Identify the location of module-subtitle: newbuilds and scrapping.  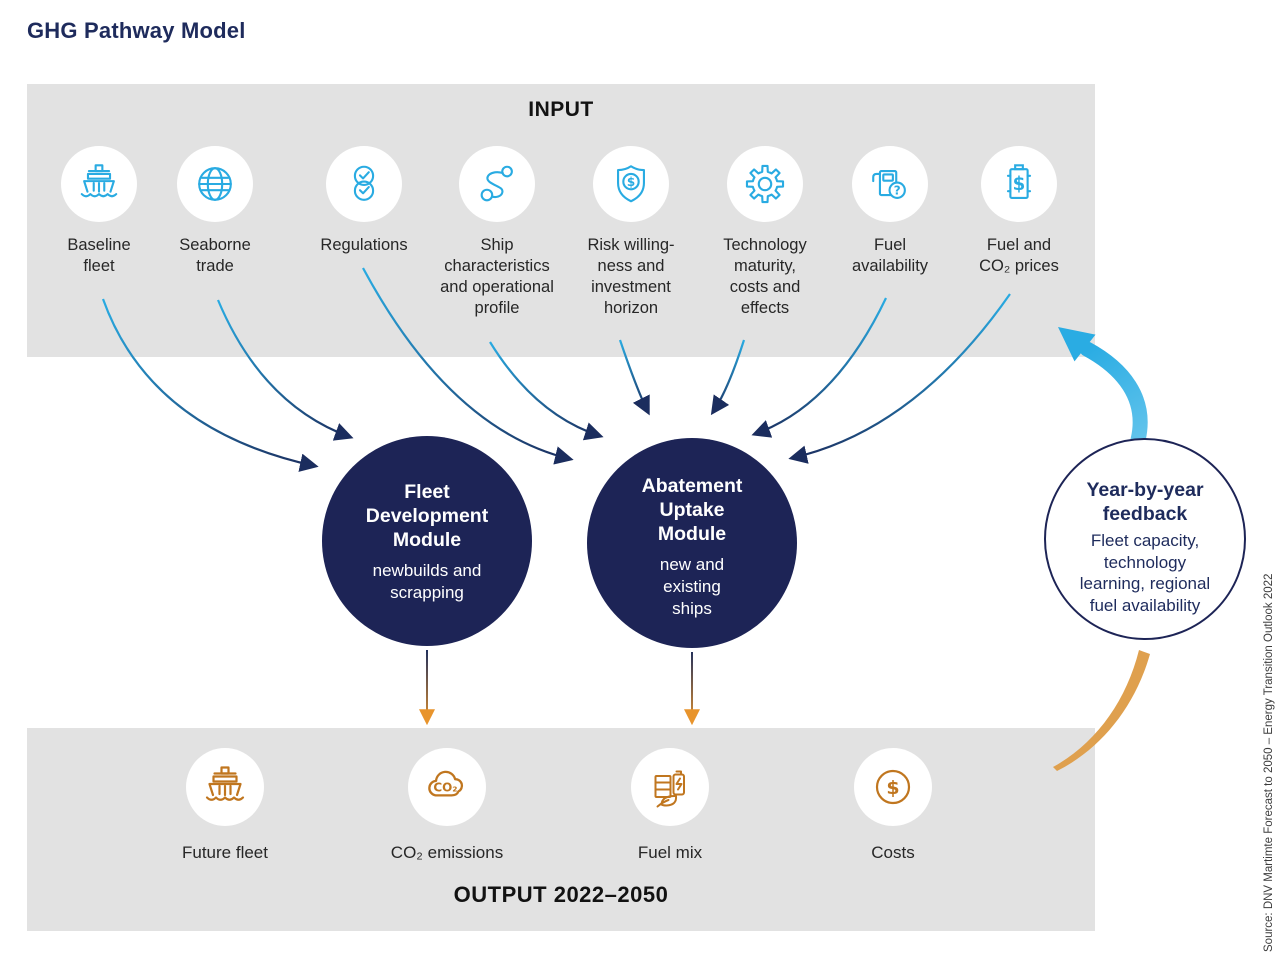
(427, 581).